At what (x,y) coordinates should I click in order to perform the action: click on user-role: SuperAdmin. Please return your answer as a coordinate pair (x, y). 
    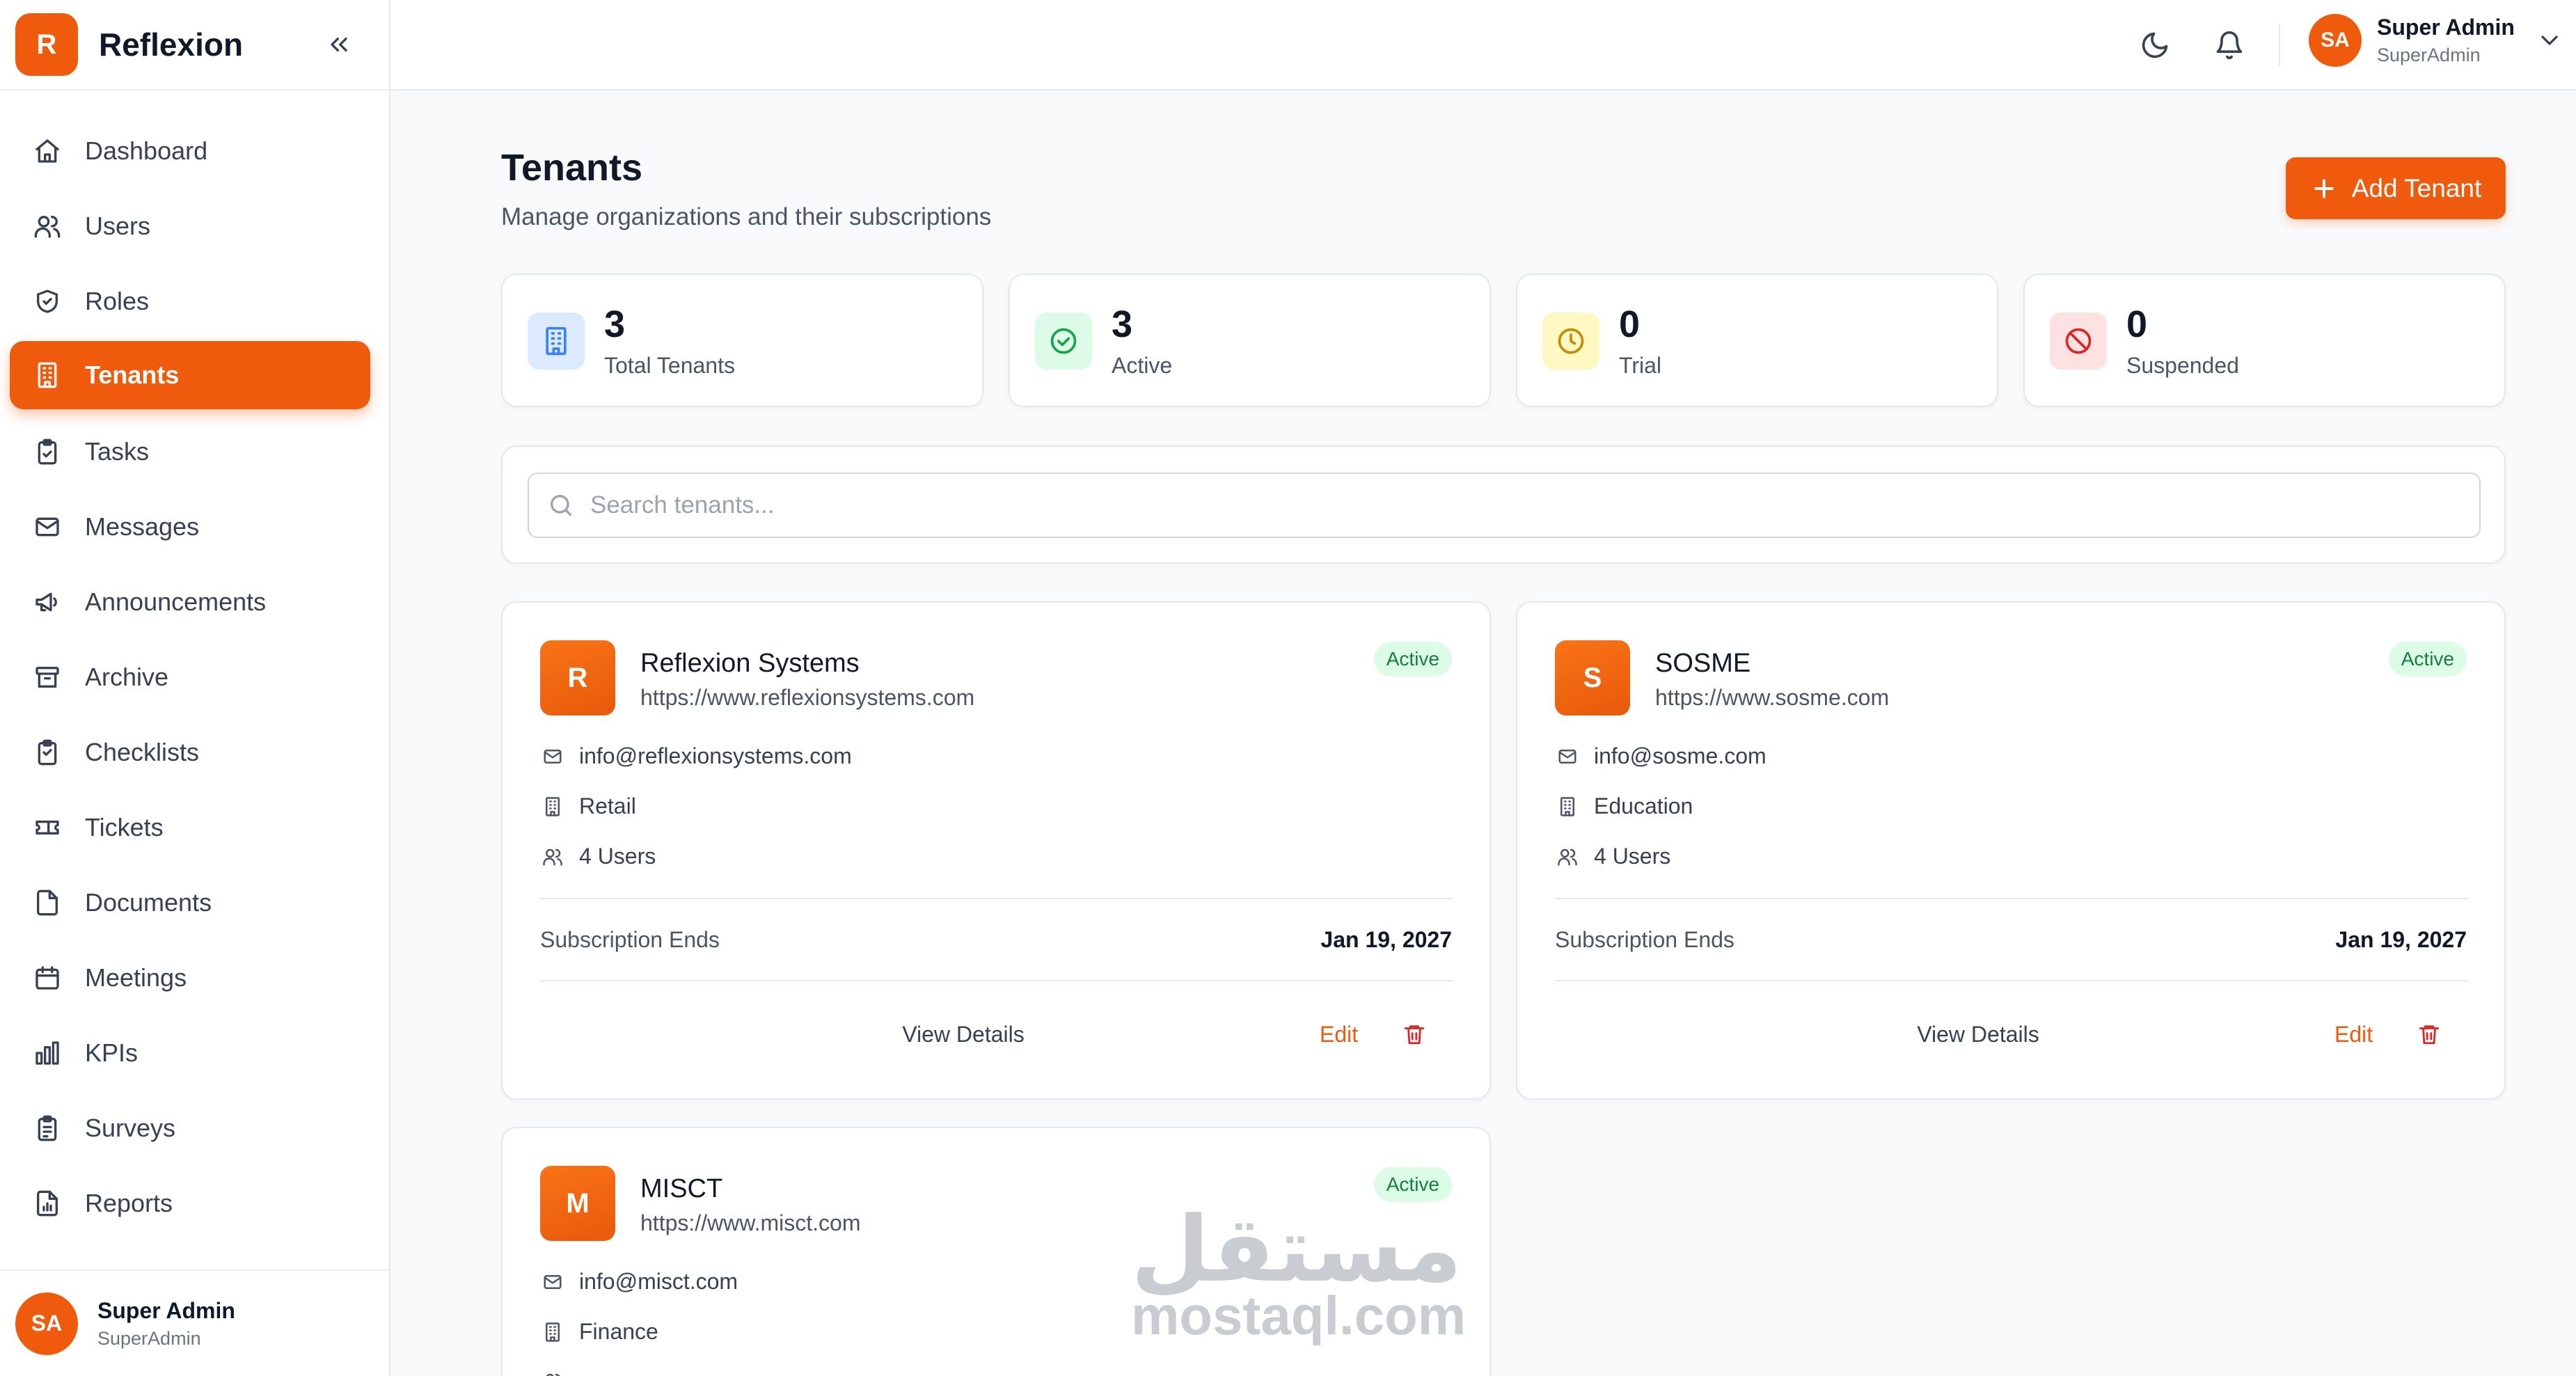
    Looking at the image, I should click on (2429, 55).